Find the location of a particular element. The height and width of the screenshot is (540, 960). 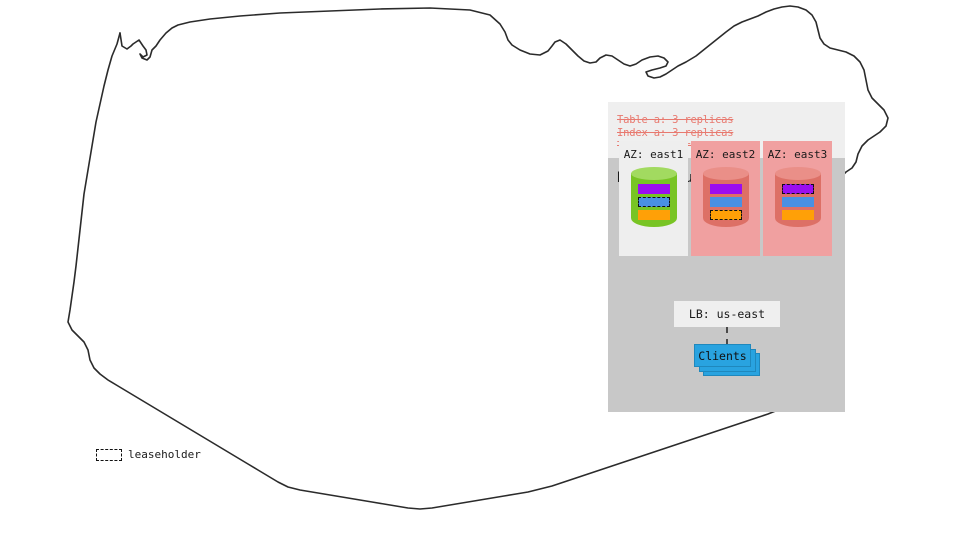

legend: leaseholder is located at coordinates (148, 454).